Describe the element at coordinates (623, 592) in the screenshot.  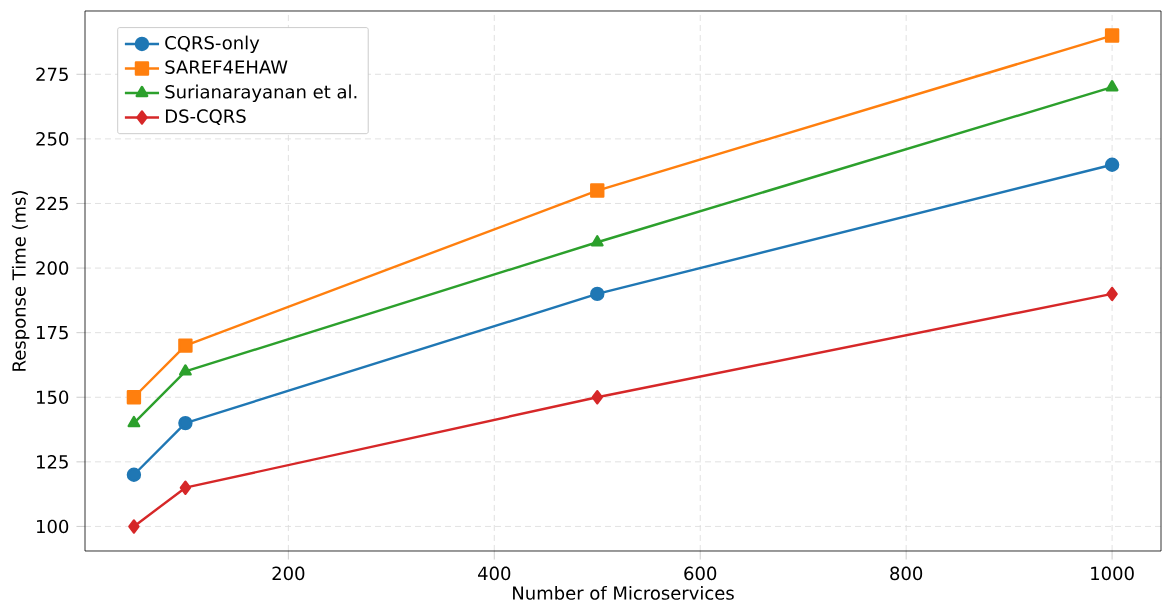
I see `x-axis-title: Number of Microservices` at that location.